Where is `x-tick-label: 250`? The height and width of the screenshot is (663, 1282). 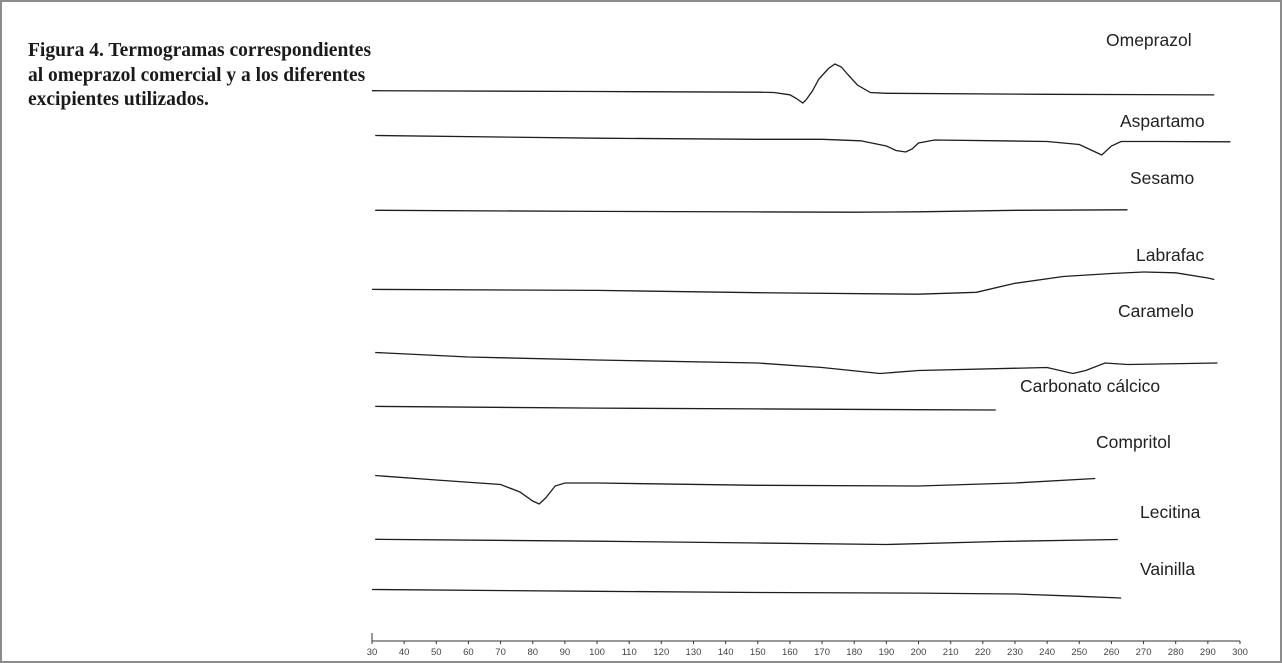
x-tick-label: 250 is located at coordinates (1079, 652).